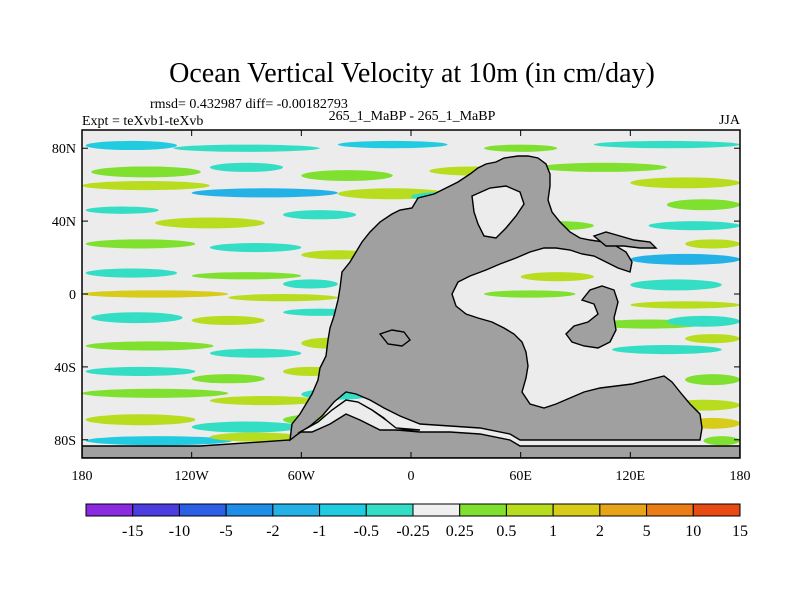 This screenshot has width=800, height=600. I want to click on y-tick-label: 80S, so click(65, 441).